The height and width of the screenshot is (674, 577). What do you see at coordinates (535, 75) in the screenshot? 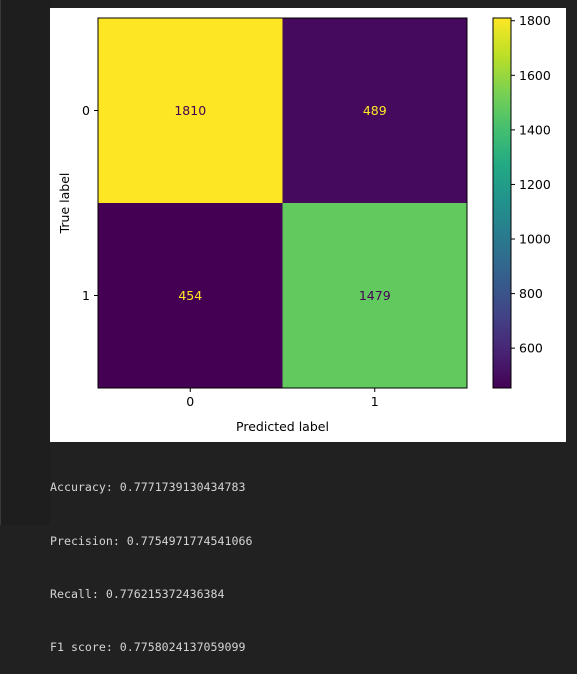
I see `colorbar-tick-label: 1600` at bounding box center [535, 75].